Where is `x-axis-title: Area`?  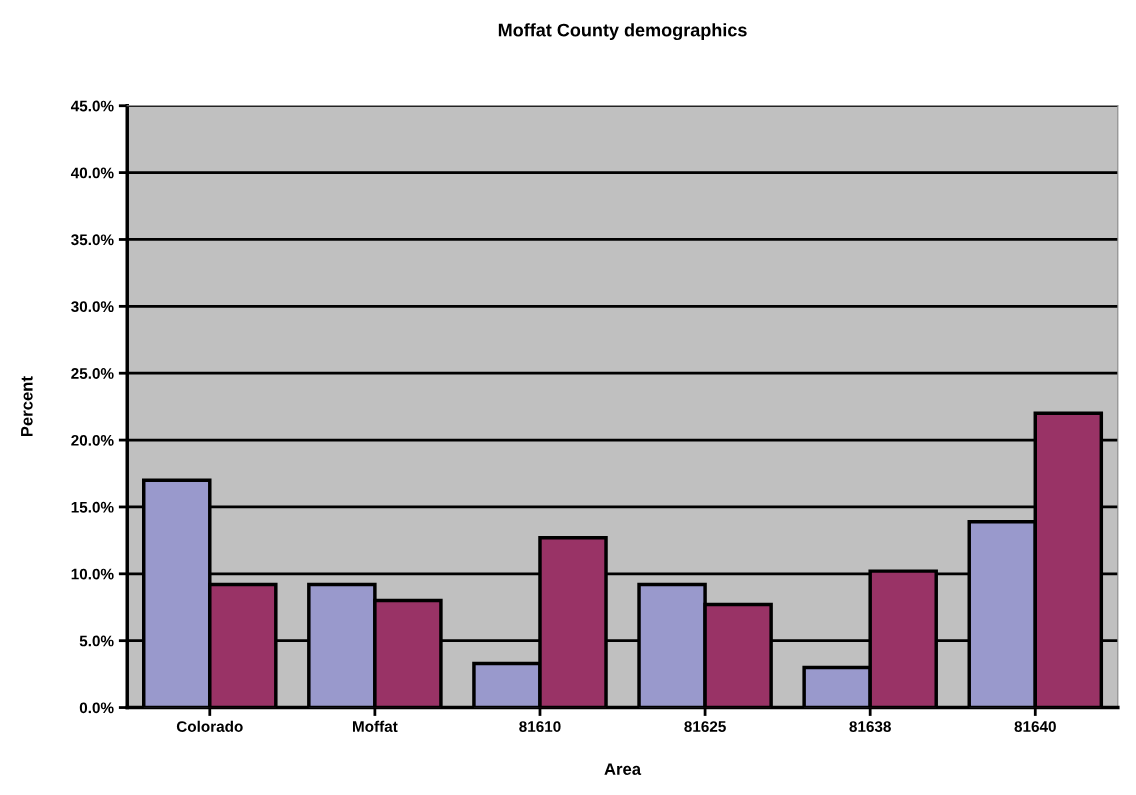
x-axis-title: Area is located at coordinates (623, 769).